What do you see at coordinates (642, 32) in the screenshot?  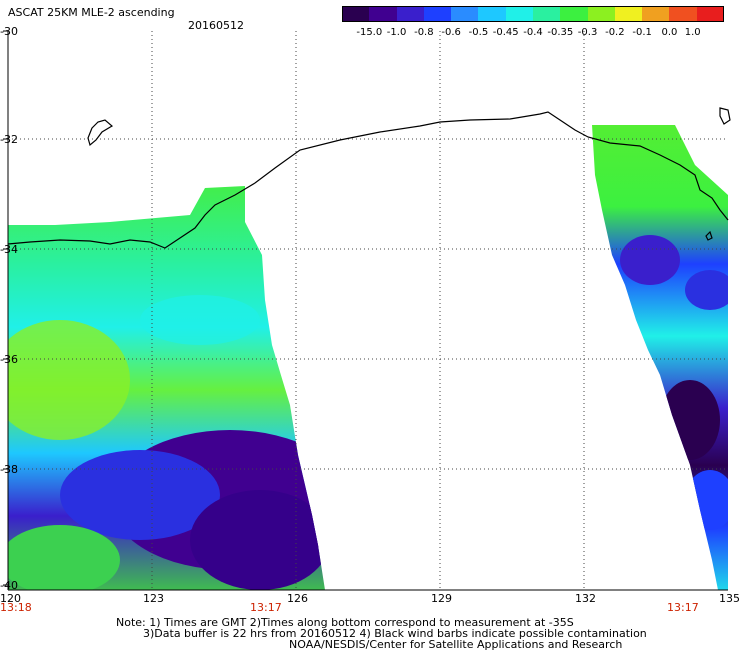 I see `colorbar-tick-label: -0.1` at bounding box center [642, 32].